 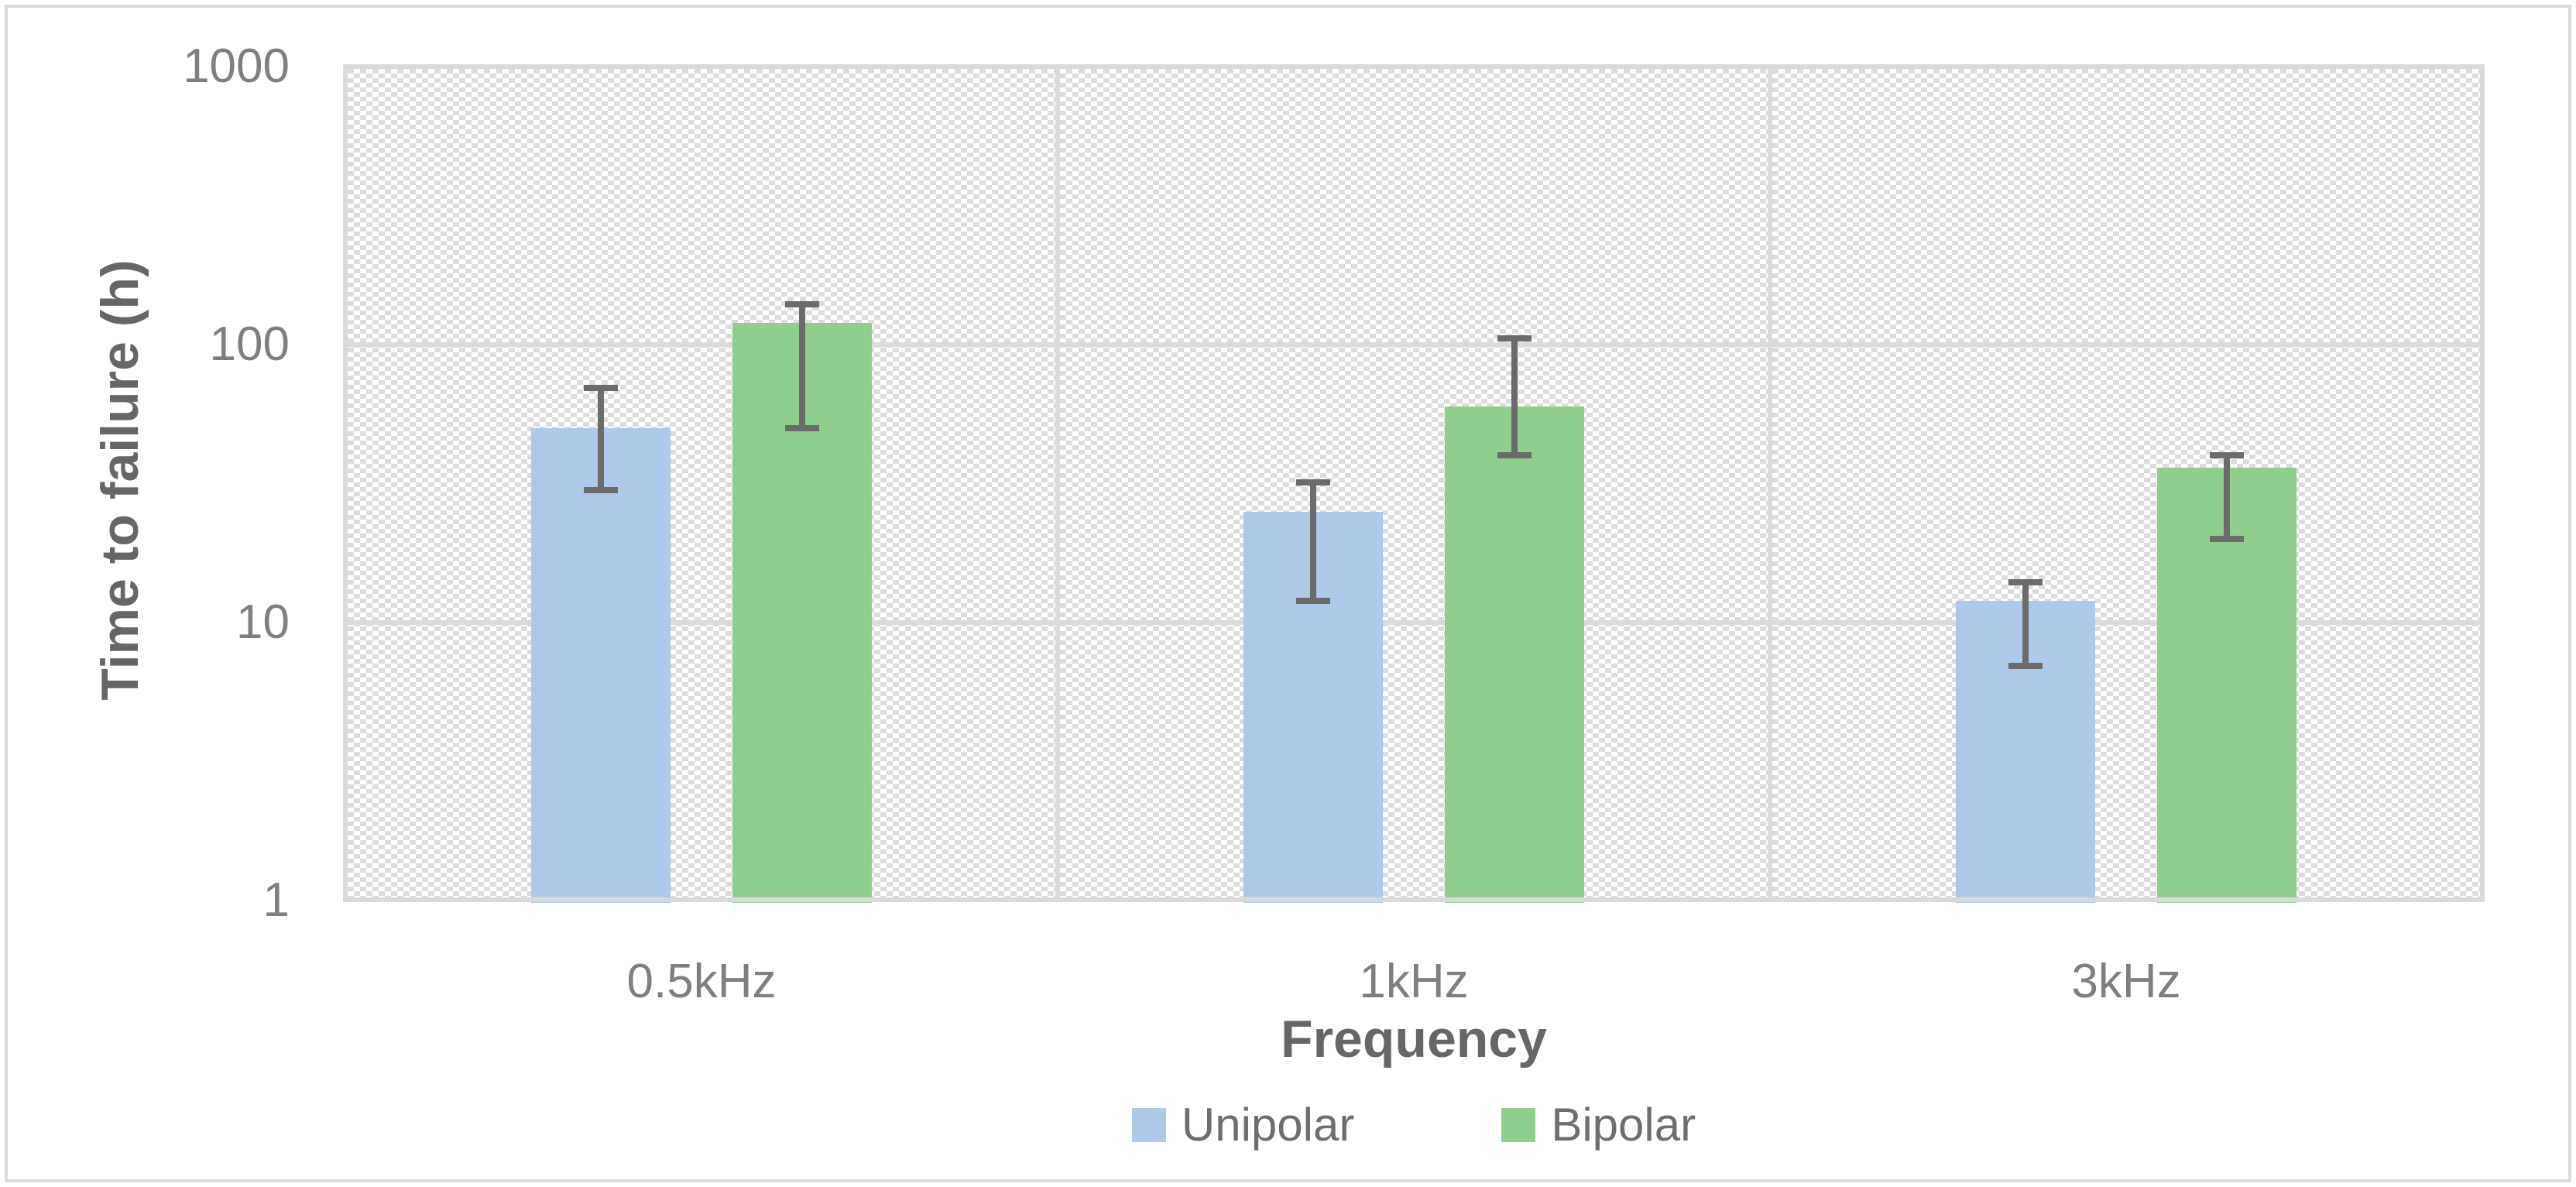 I want to click on error-bar-cap-top-unipolar-0.5kHz, so click(x=601, y=388).